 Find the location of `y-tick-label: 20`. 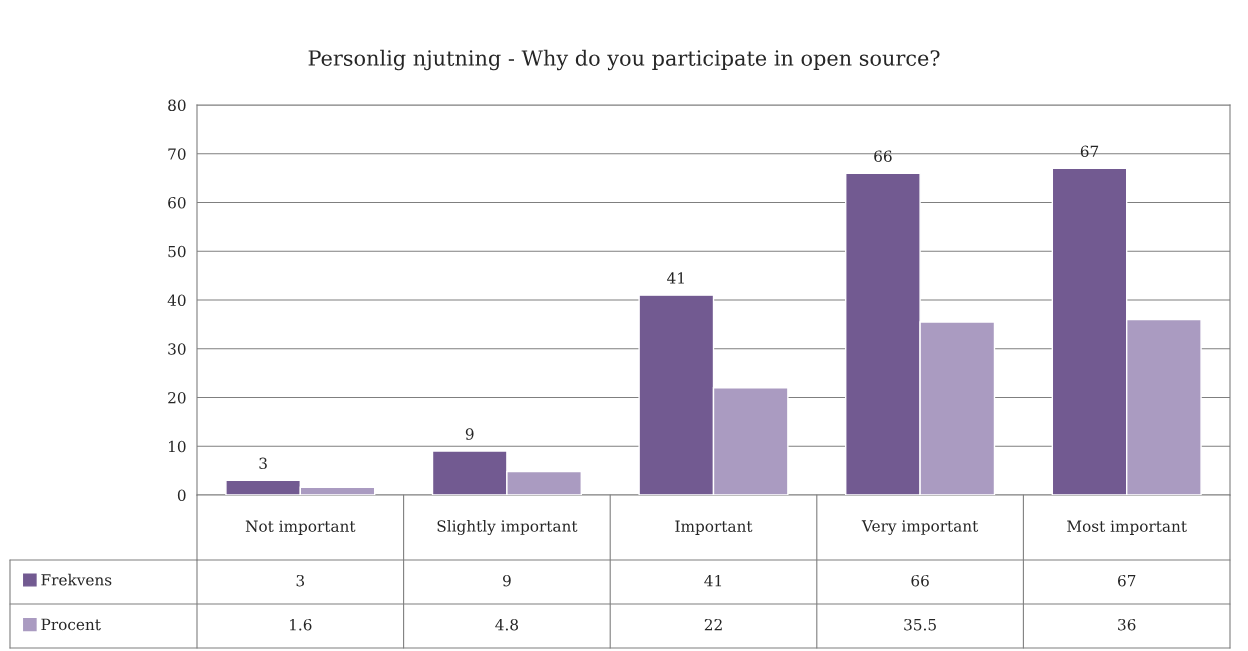

y-tick-label: 20 is located at coordinates (177, 397).